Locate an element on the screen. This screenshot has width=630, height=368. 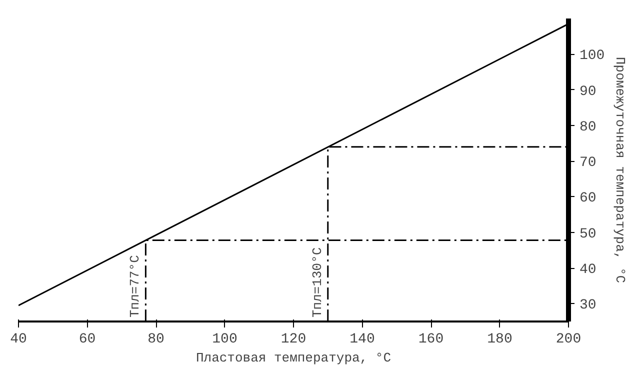
annotation: Tпл=77°C is located at coordinates (135, 286).